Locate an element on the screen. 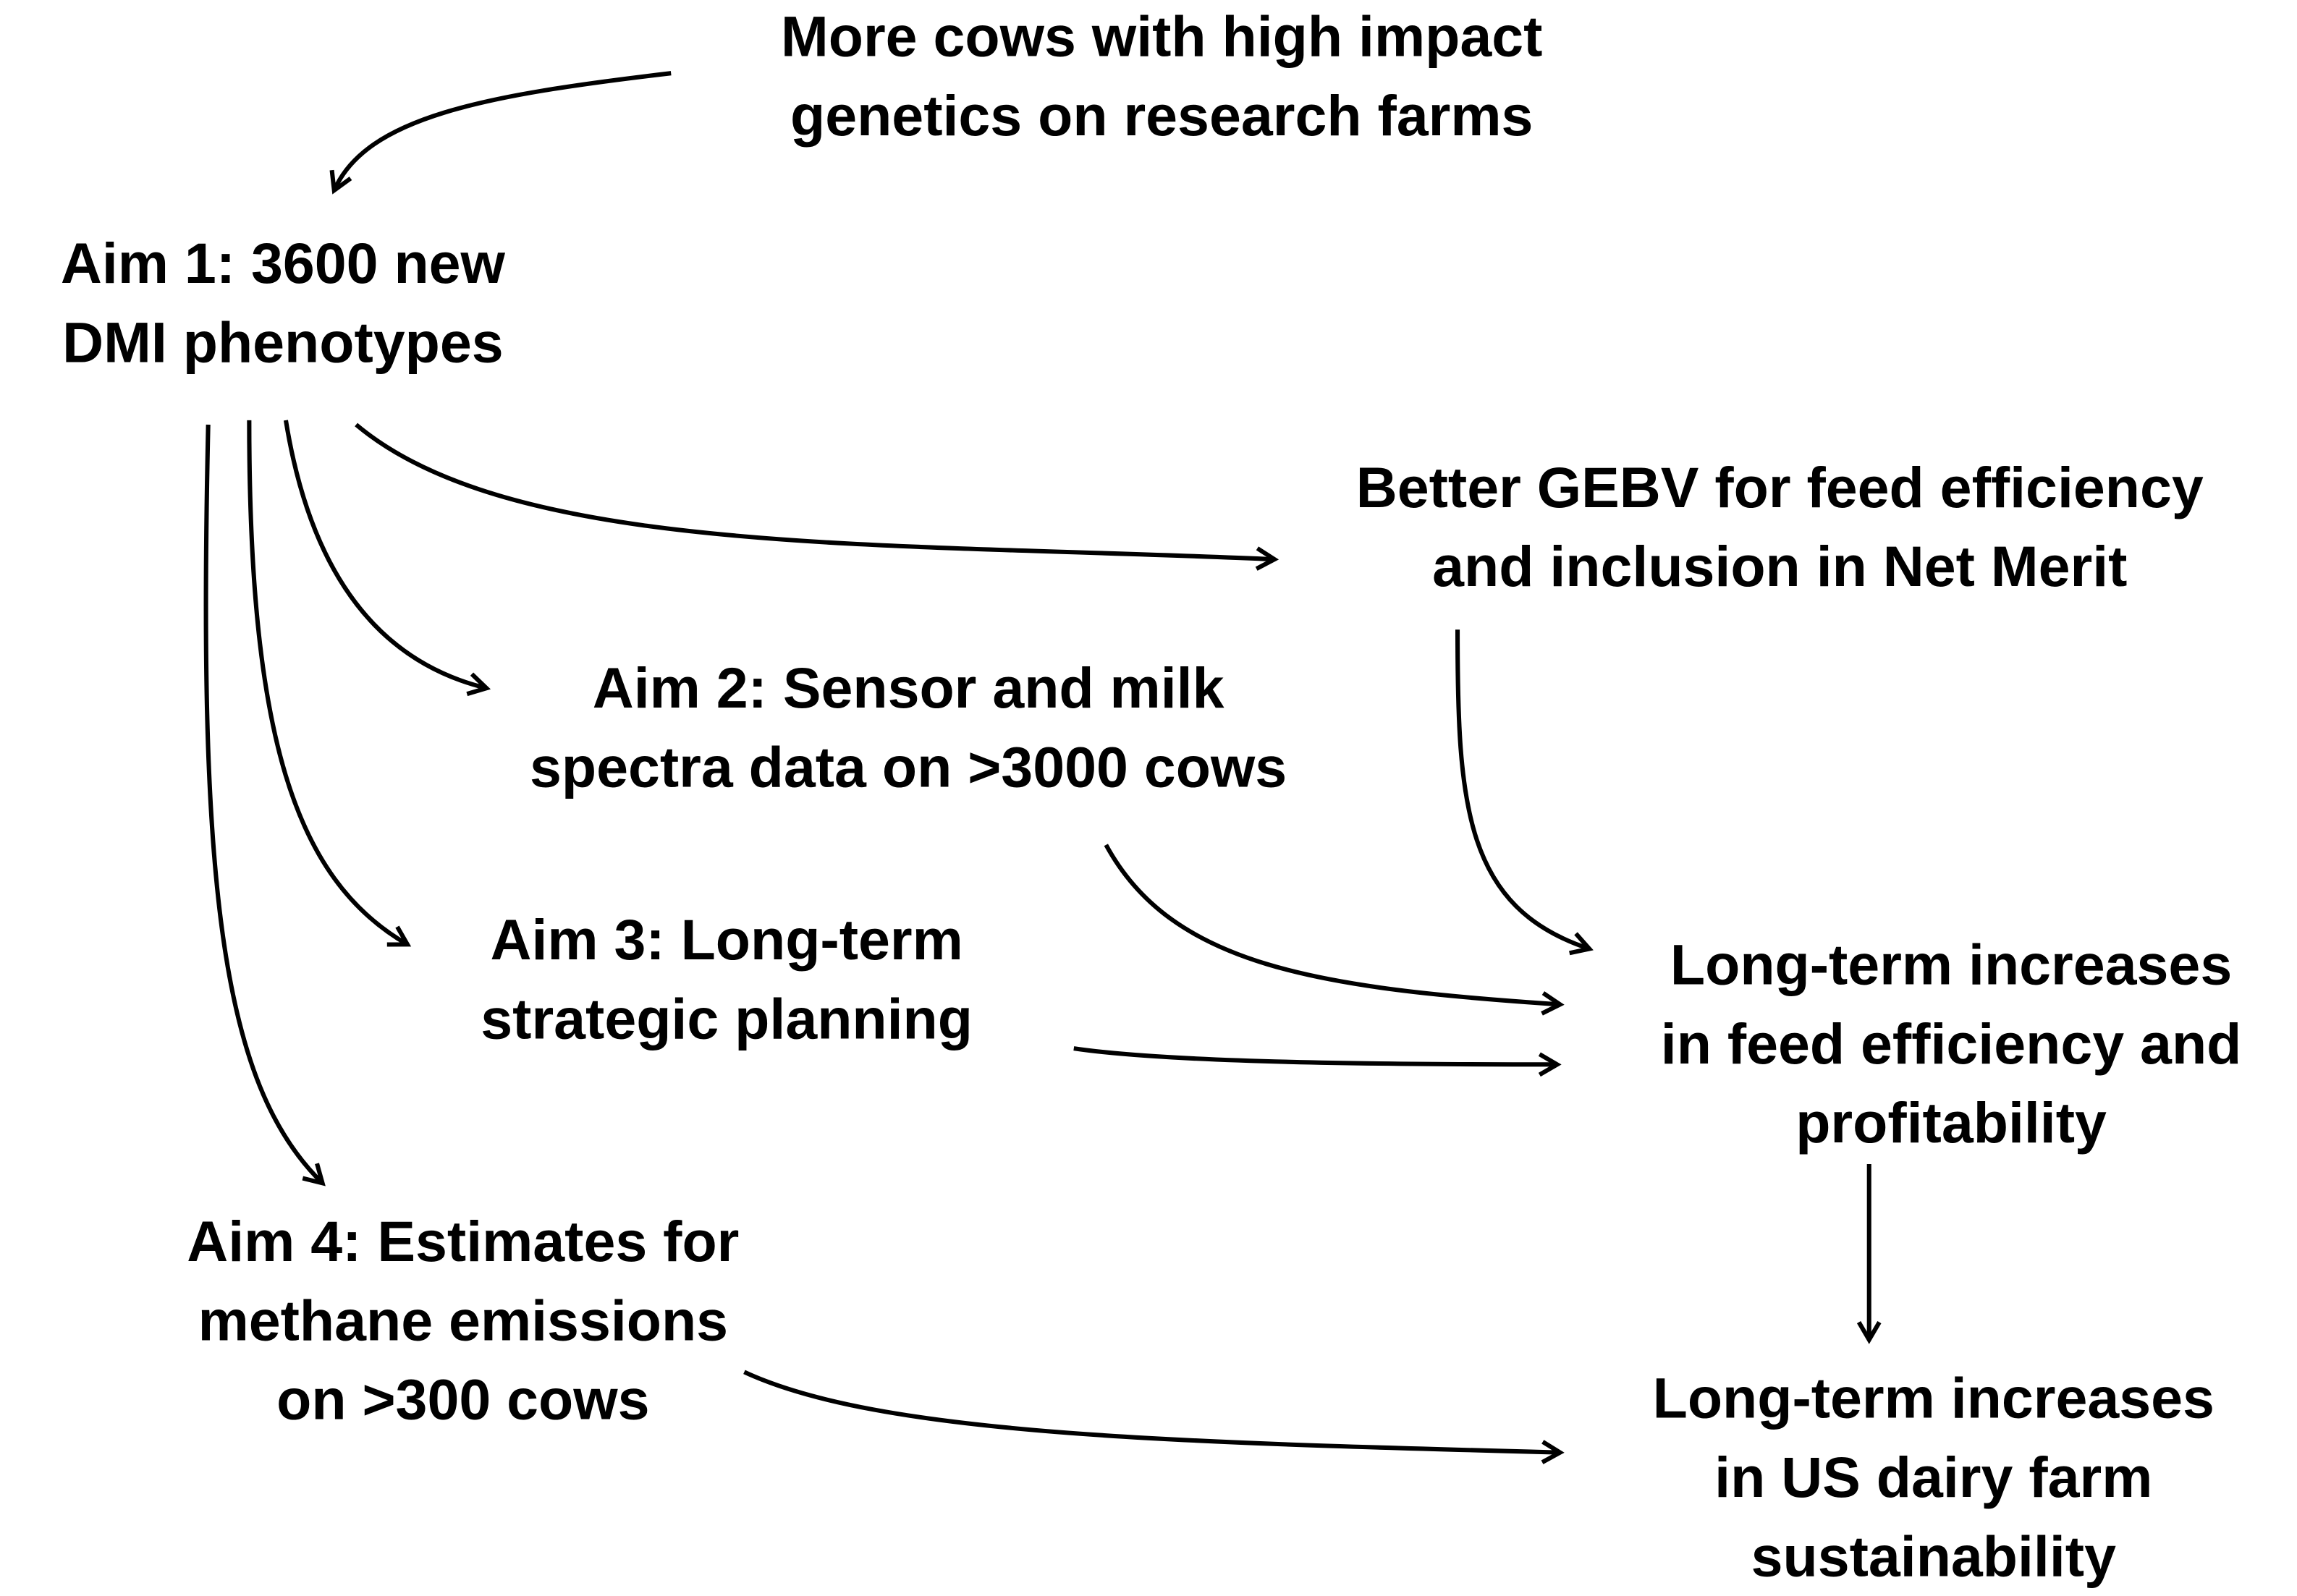 Image resolution: width=2297 pixels, height=1596 pixels. node-label: spectra data on >3000 cows is located at coordinates (908, 767).